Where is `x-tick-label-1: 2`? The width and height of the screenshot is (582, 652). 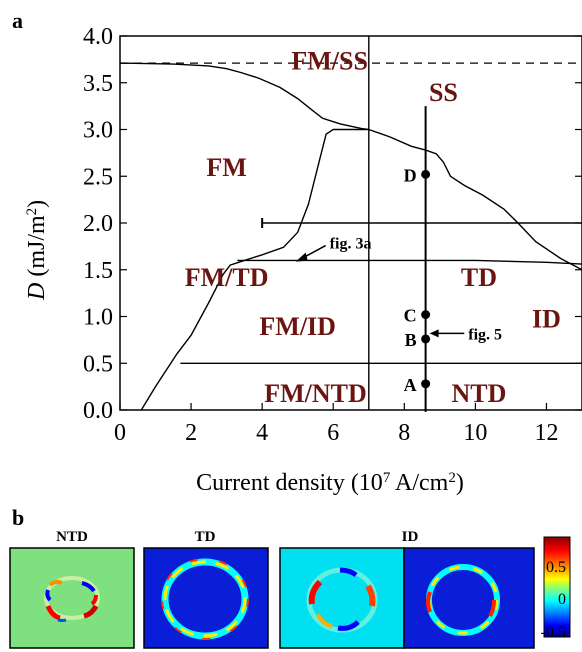
x-tick-label-1: 2 is located at coordinates (191, 433).